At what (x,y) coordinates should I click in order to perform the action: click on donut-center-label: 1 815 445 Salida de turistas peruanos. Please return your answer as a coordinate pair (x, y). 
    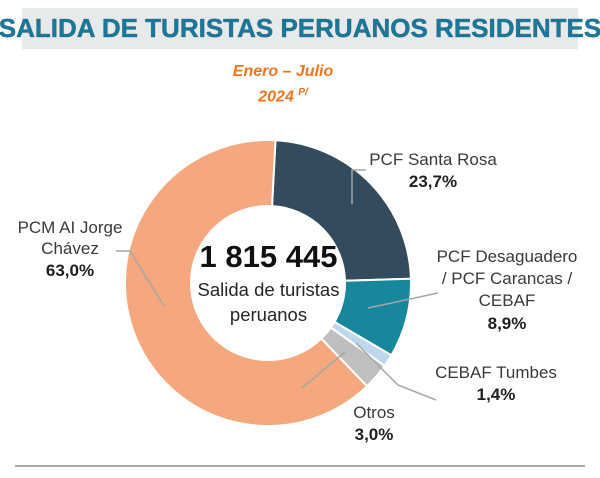
    Looking at the image, I should click on (268, 283).